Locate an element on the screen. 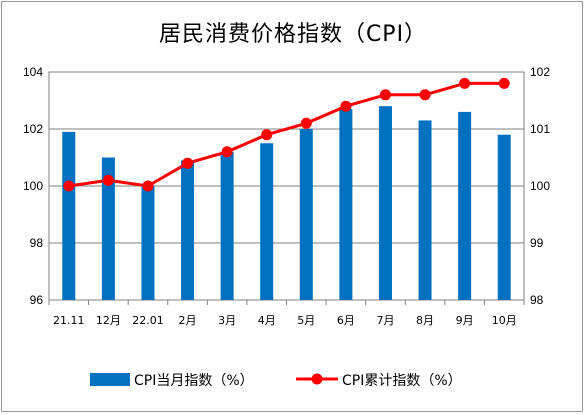 The height and width of the screenshot is (415, 586). legend: CPI当月指数（%） CPI累计指数（%） is located at coordinates (276, 381).